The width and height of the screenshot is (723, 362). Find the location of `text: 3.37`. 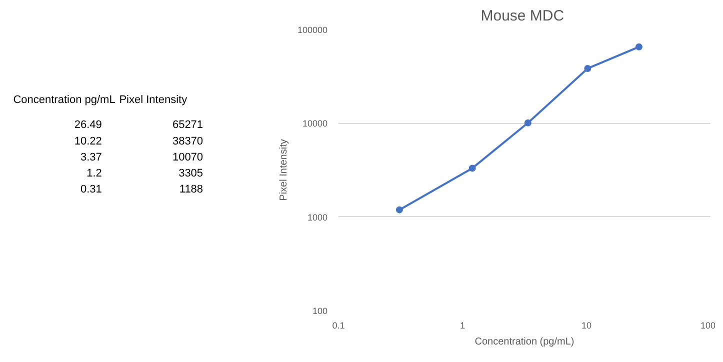

text: 3.37 is located at coordinates (91, 157).